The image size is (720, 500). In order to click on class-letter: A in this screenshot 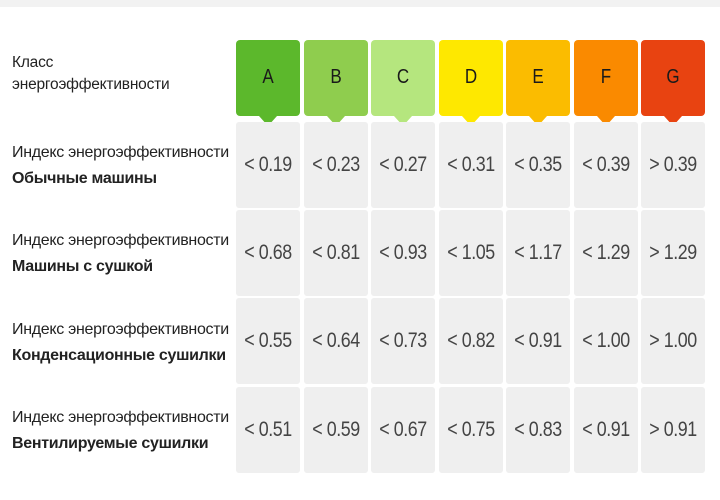, I will do `click(268, 77)`.